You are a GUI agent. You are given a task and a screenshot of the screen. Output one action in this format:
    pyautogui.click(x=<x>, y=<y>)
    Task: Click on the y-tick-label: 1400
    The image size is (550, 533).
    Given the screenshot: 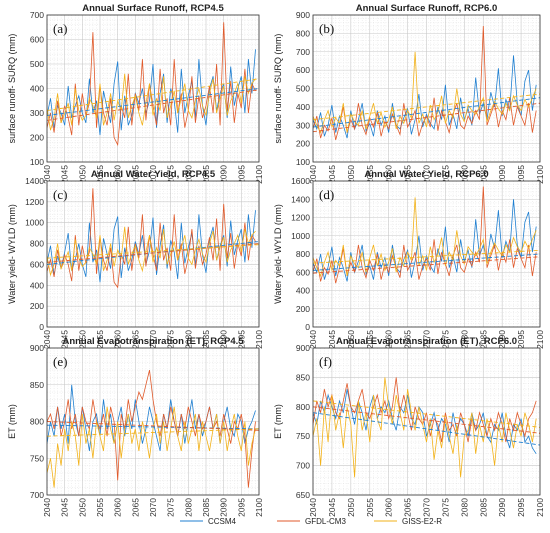 What is the action you would take?
    pyautogui.click(x=34, y=181)
    